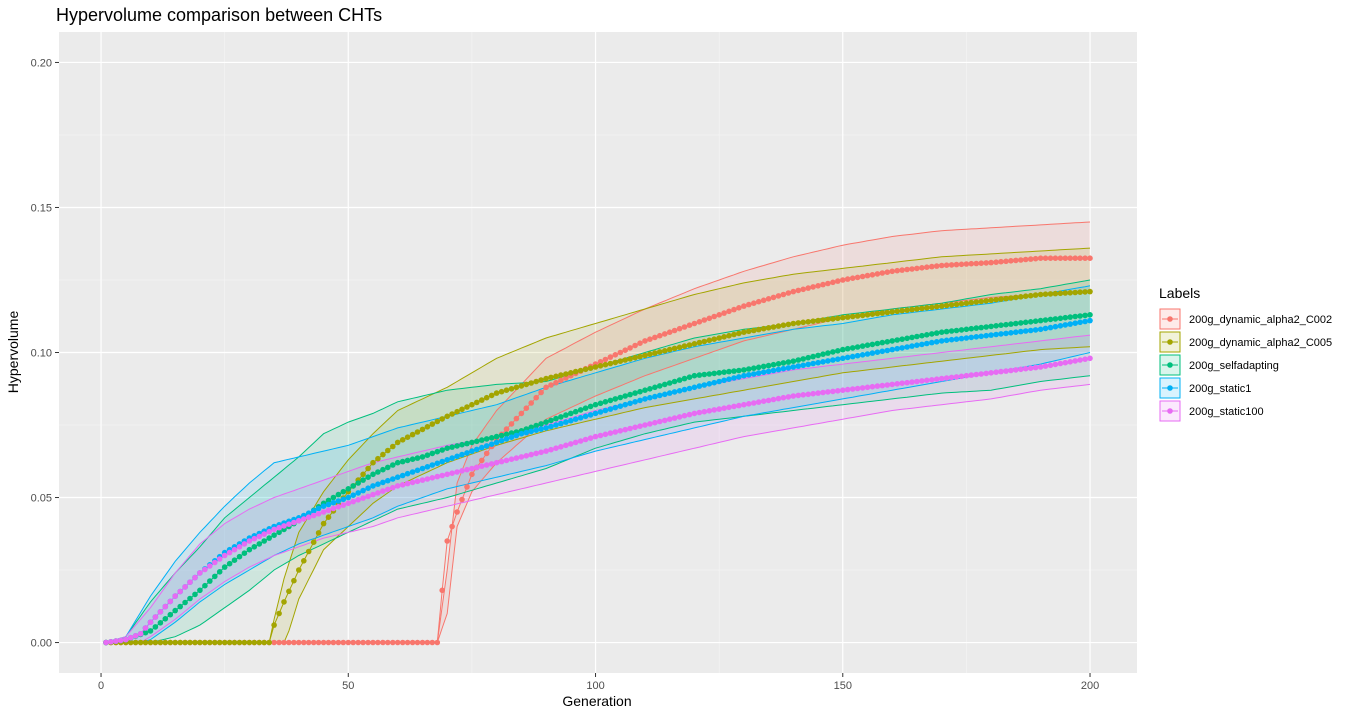 The height and width of the screenshot is (716, 1366). Describe the element at coordinates (41, 208) in the screenshot. I see `y-tick-label: 0.15` at that location.